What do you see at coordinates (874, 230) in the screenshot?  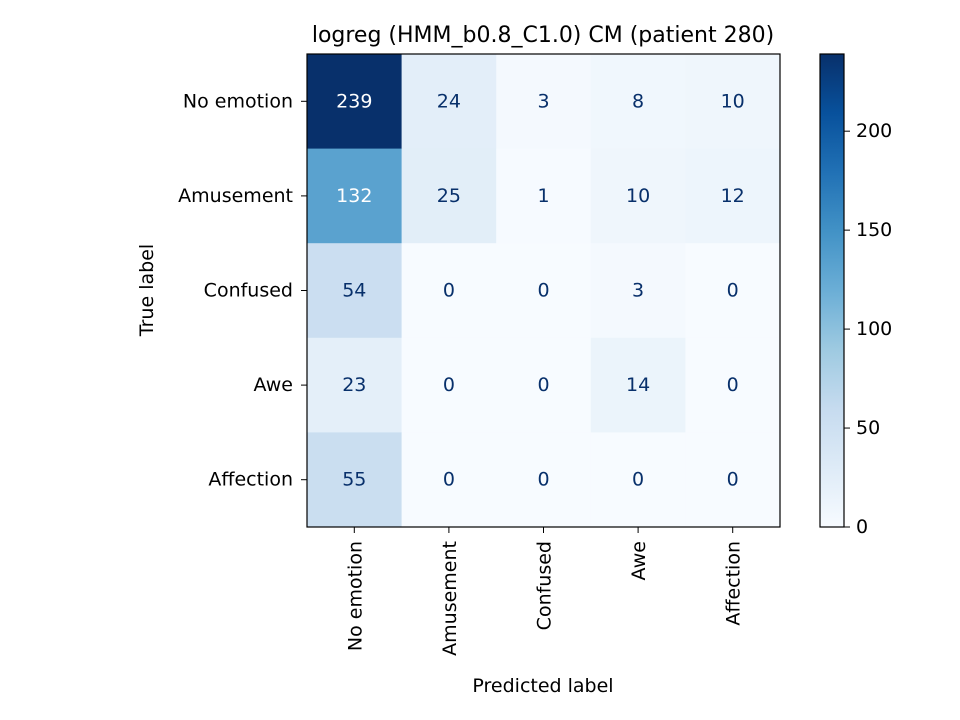 I see `colorbar-tick-label: 150` at bounding box center [874, 230].